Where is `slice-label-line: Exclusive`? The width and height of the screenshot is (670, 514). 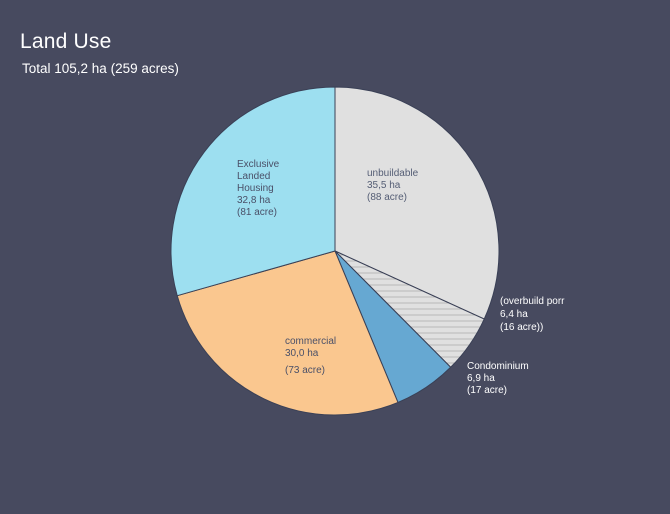 slice-label-line: Exclusive is located at coordinates (258, 164).